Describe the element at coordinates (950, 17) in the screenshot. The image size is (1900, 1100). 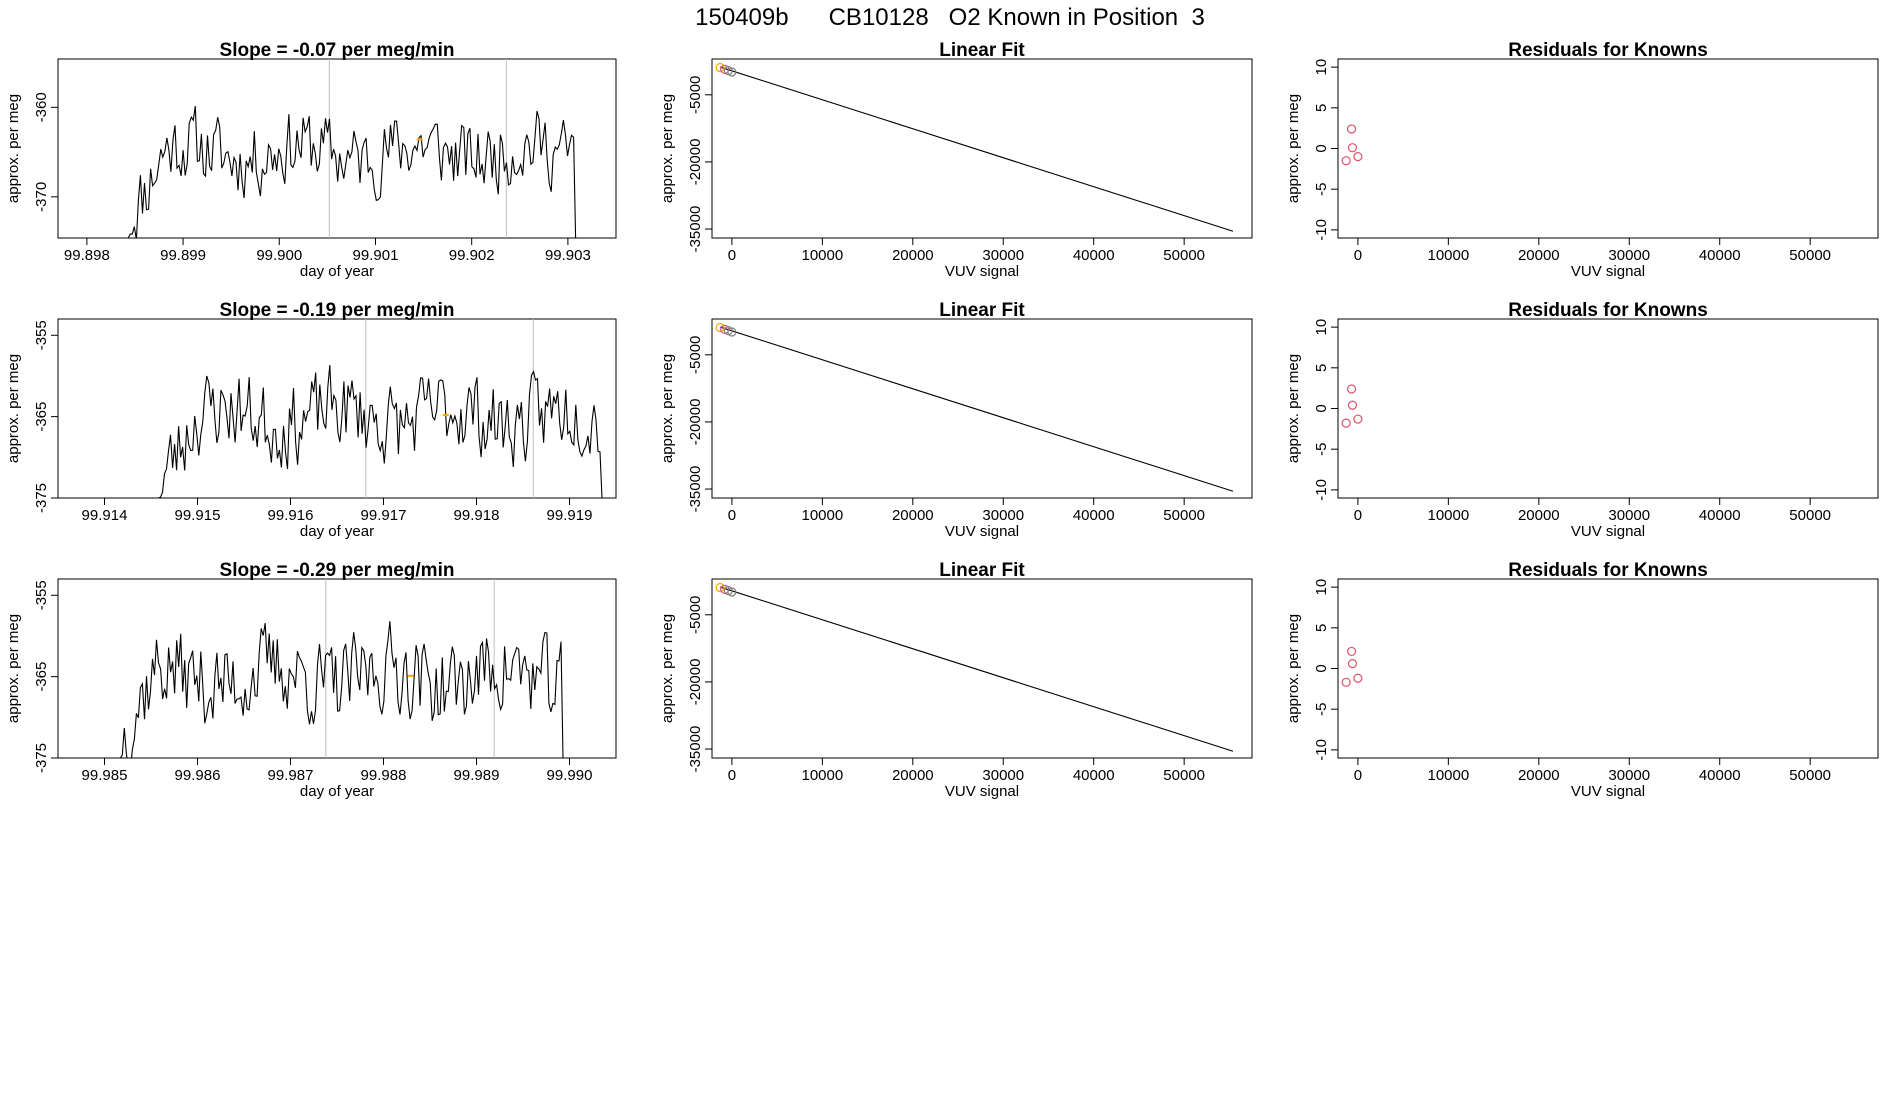
I see `page-title: 150409b CB10128 O2 Known in Position 3` at that location.